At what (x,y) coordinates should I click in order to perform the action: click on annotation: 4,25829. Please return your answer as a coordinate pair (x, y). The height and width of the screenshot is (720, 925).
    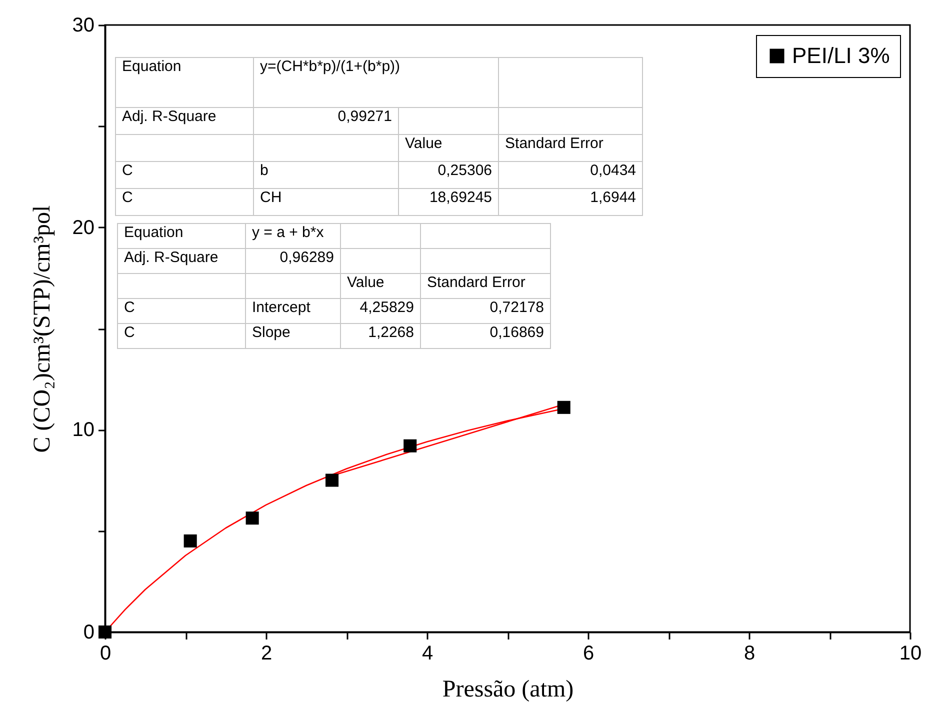
    Looking at the image, I should click on (380, 311).